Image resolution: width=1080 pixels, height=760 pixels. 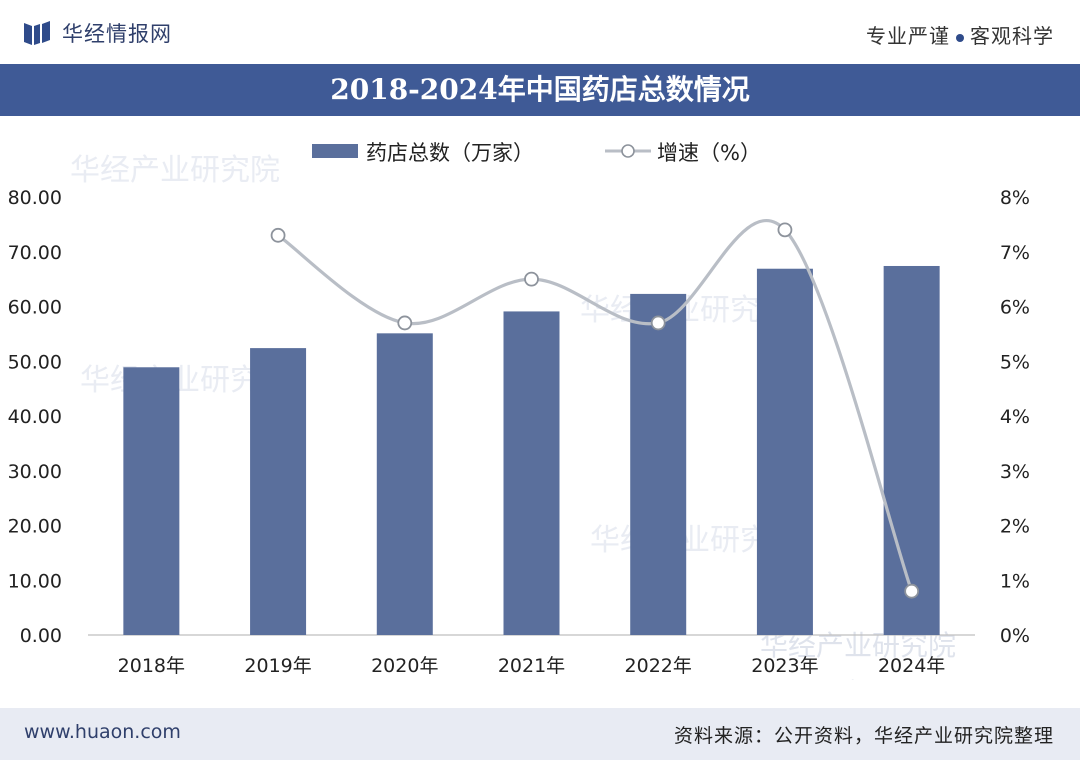 What do you see at coordinates (35, 527) in the screenshot?
I see `y-left-tick-label: 20.00` at bounding box center [35, 527].